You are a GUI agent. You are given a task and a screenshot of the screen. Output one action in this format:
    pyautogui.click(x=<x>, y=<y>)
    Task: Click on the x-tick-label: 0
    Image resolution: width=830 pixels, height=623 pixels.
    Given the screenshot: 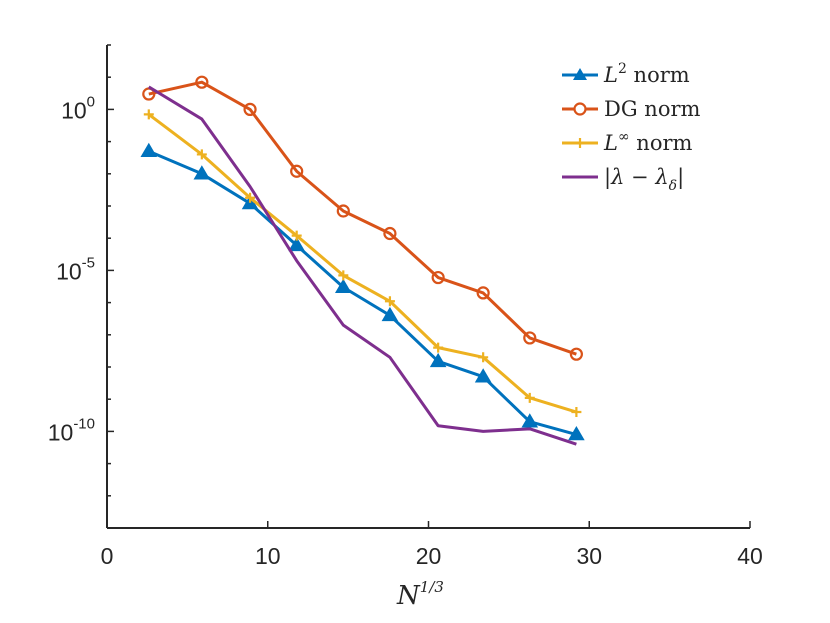 What is the action you would take?
    pyautogui.click(x=107, y=556)
    